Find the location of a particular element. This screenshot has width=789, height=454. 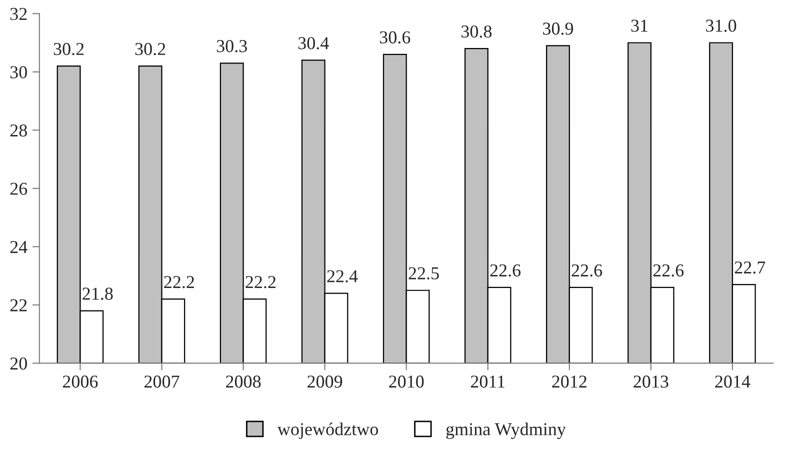

x-tick-label: 2008 is located at coordinates (243, 382).